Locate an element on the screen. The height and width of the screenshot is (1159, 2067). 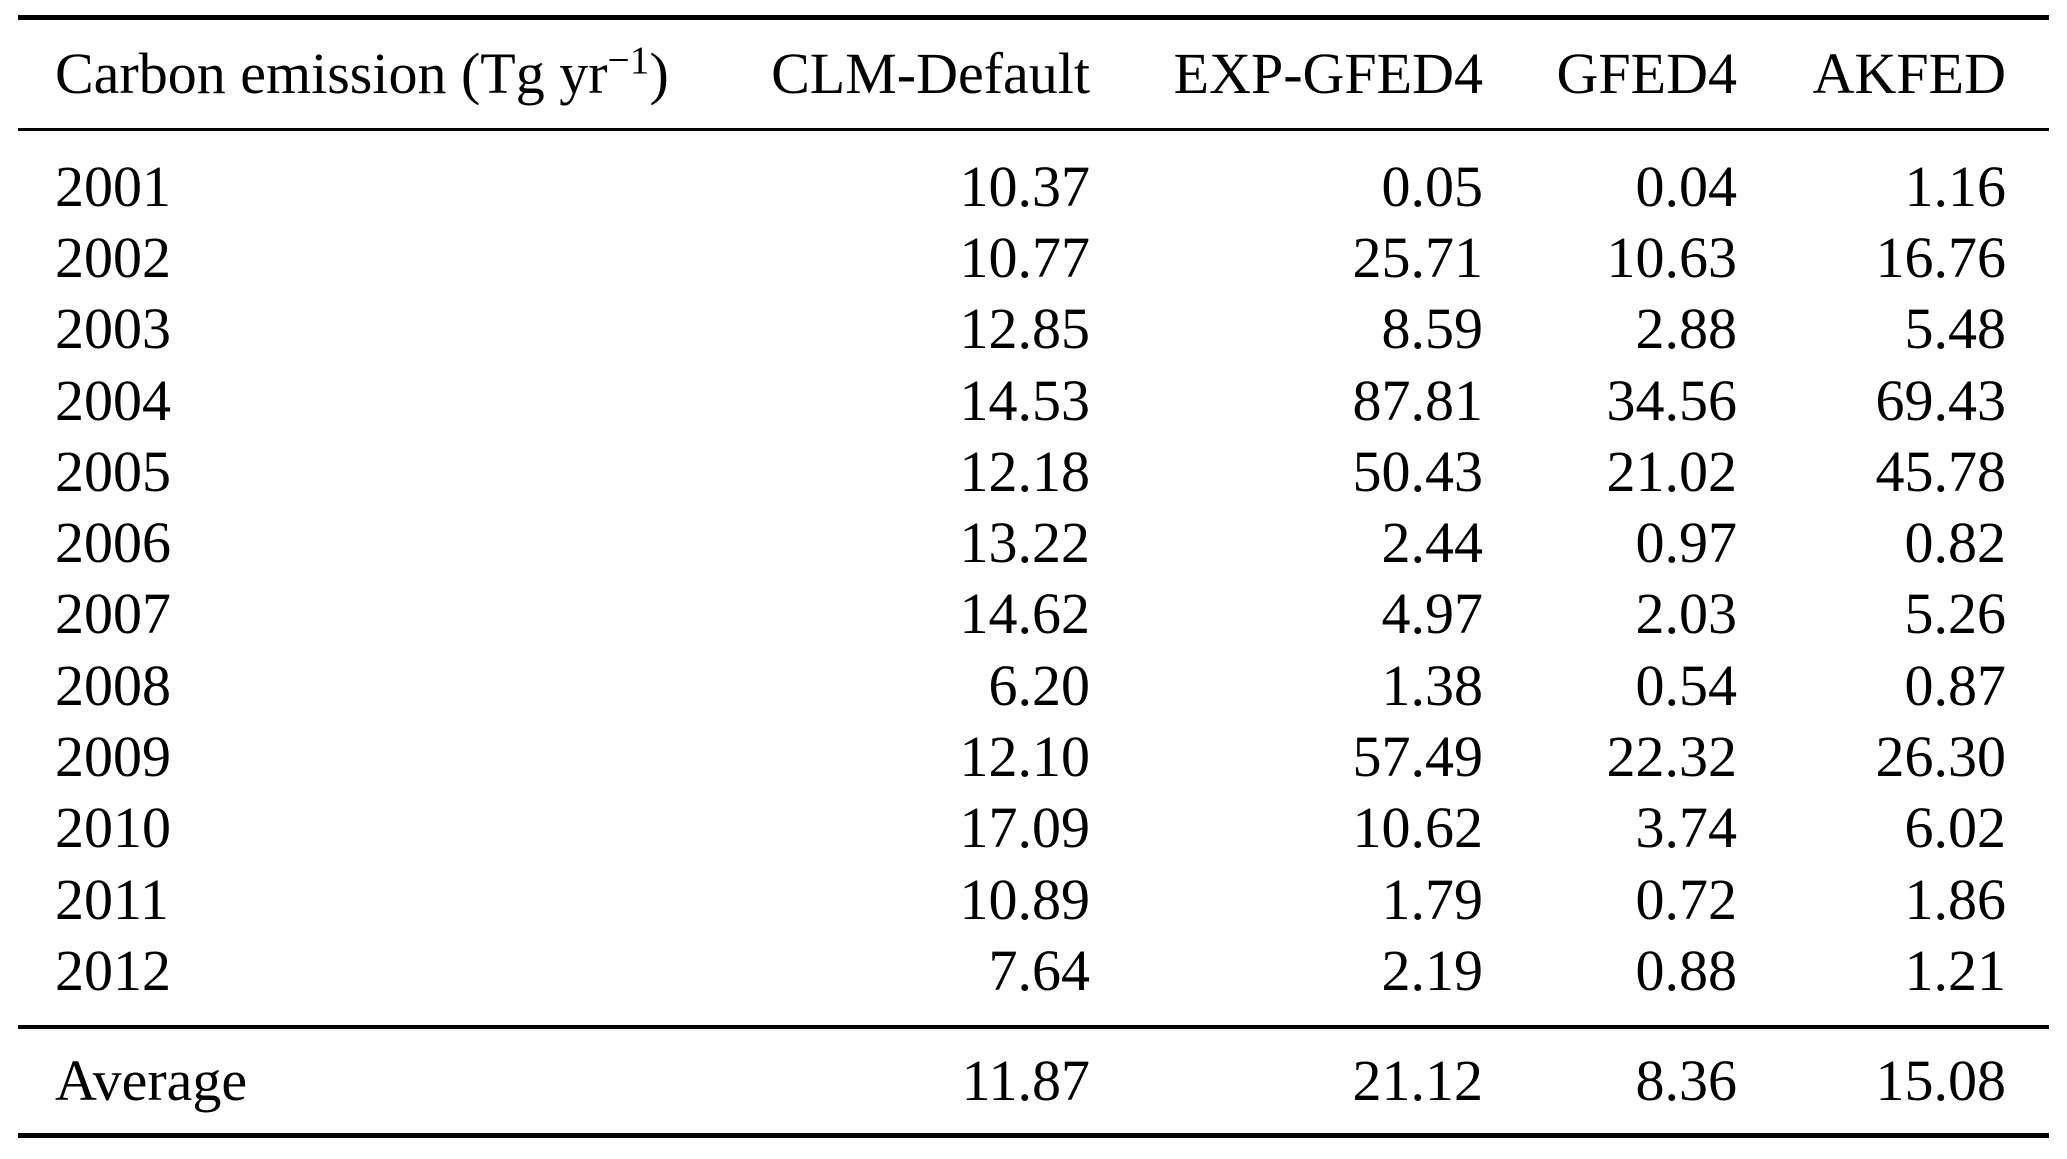
table-row: 2012 7.64 2.19 0.88 1.21 is located at coordinates (1033, 970).